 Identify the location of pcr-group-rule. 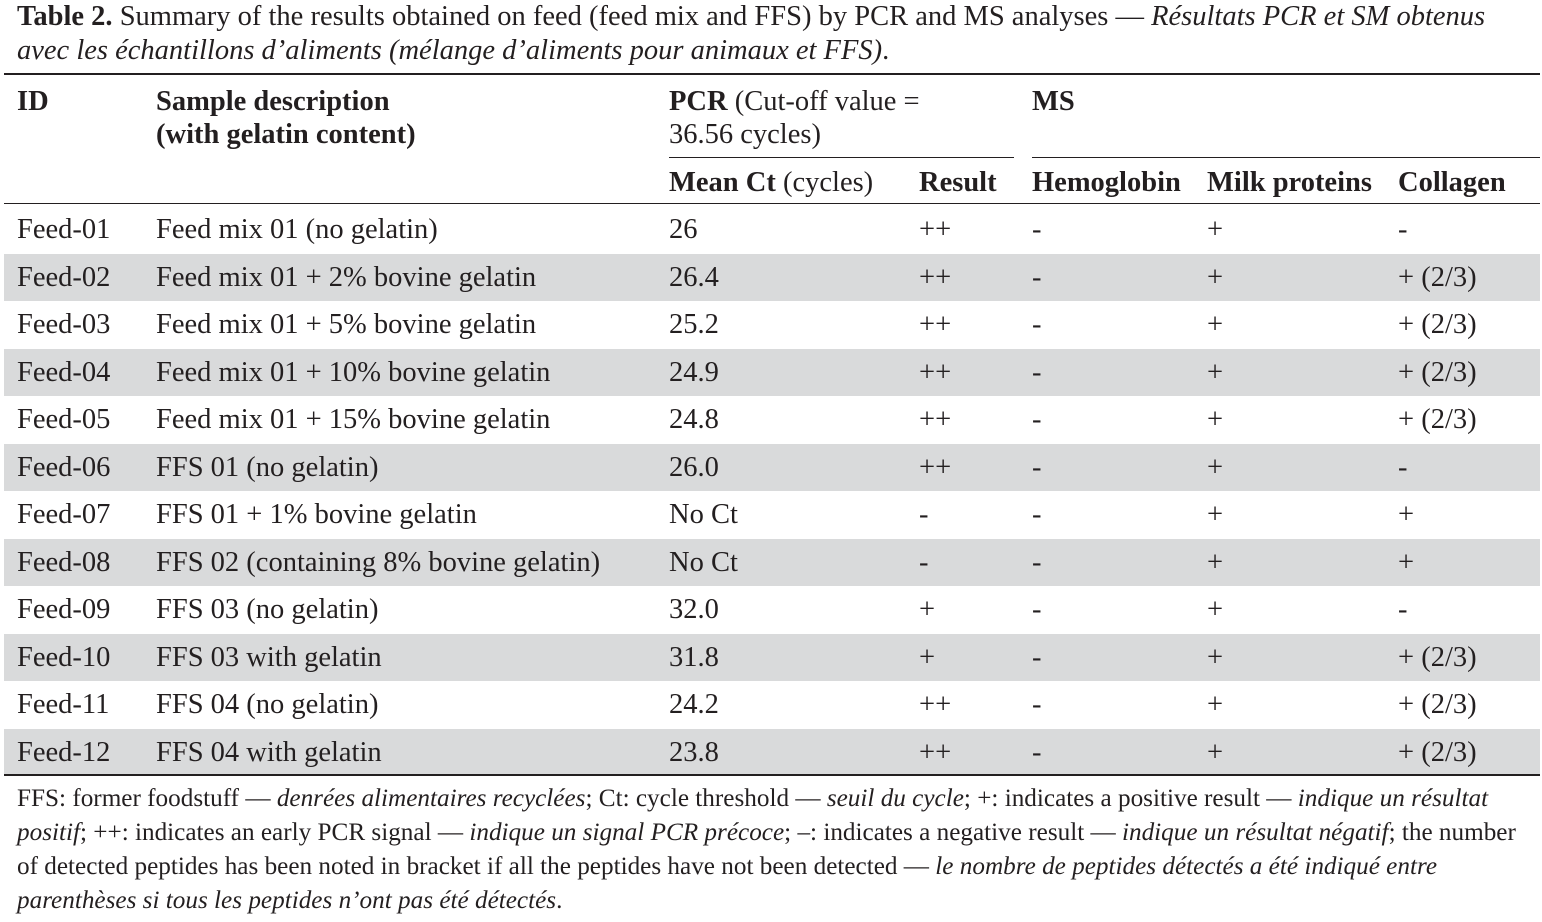
(841, 157).